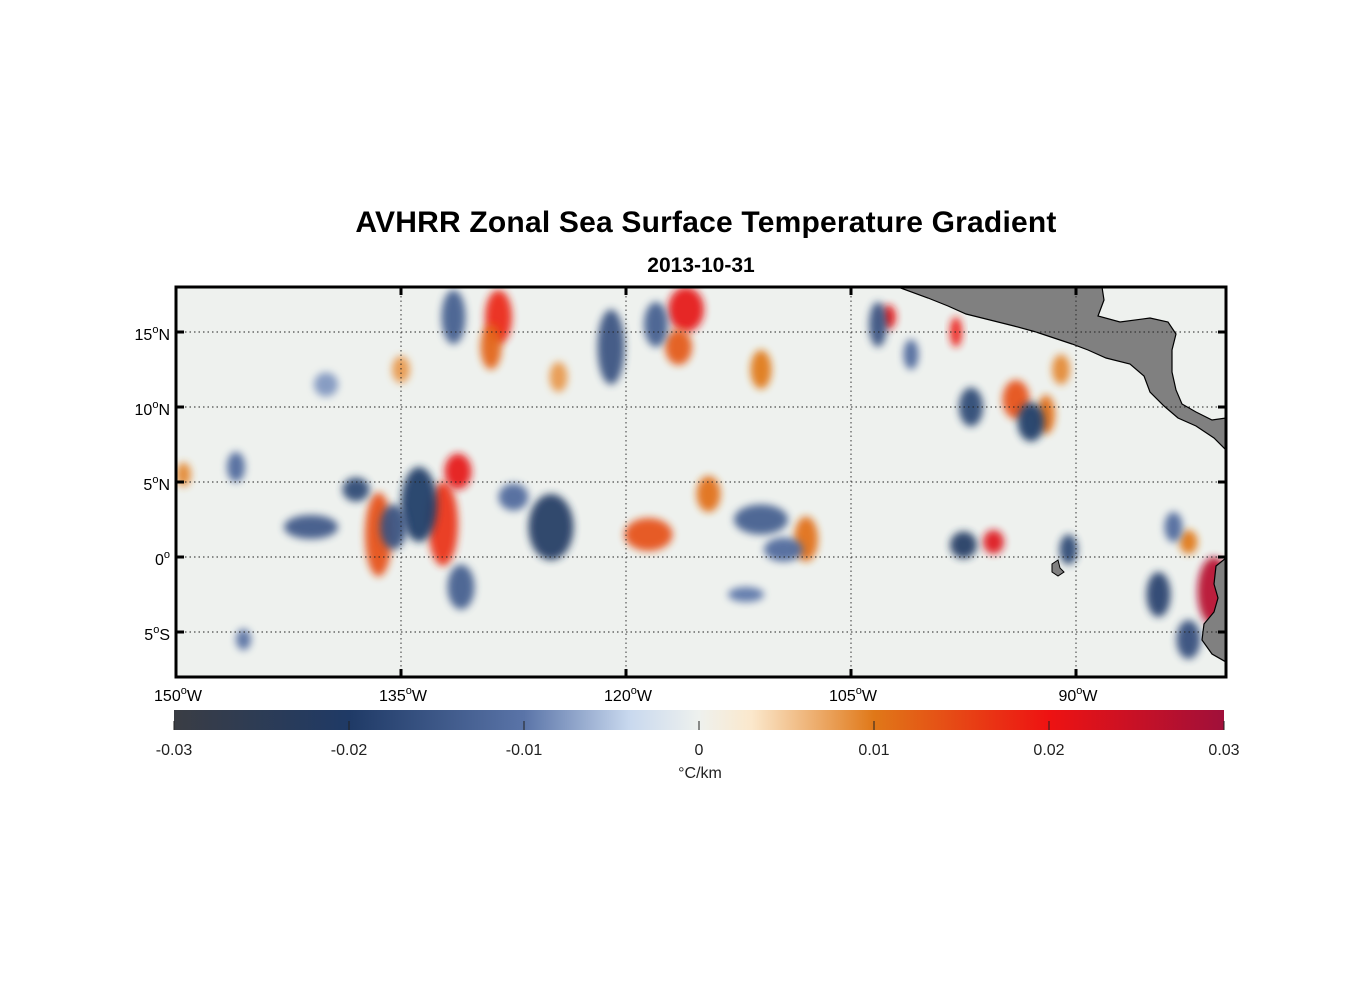  Describe the element at coordinates (403, 695) in the screenshot. I see `lon-tick-label: 135oW` at that location.